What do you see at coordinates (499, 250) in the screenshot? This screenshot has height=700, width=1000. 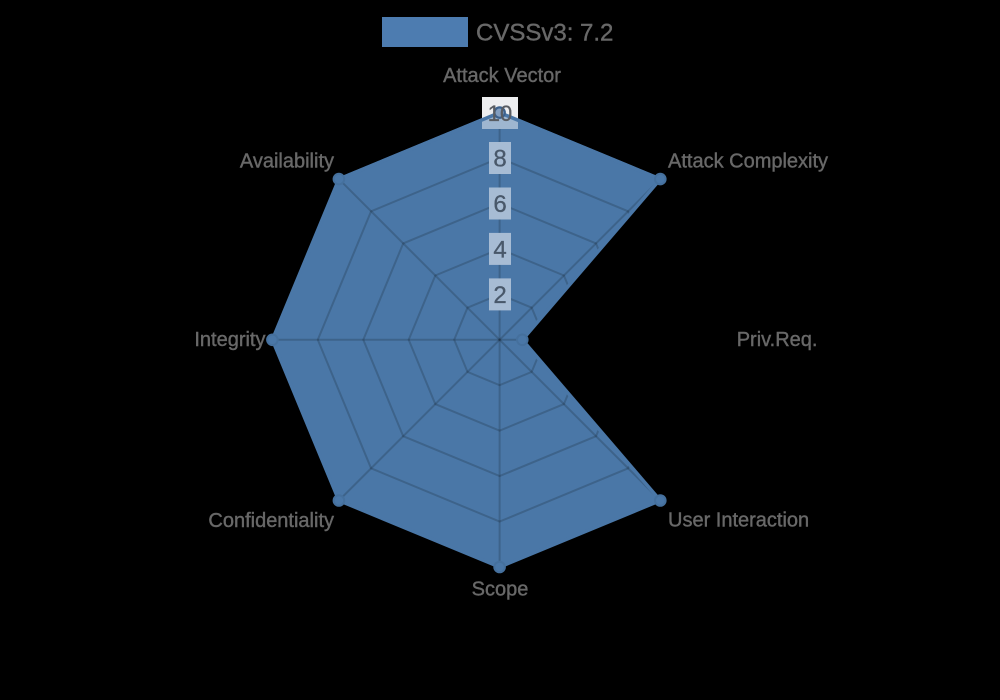 I see `svg-text: 4` at bounding box center [499, 250].